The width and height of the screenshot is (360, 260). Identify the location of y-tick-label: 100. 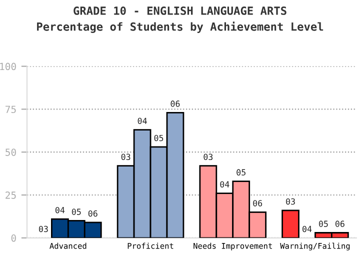
(8, 66).